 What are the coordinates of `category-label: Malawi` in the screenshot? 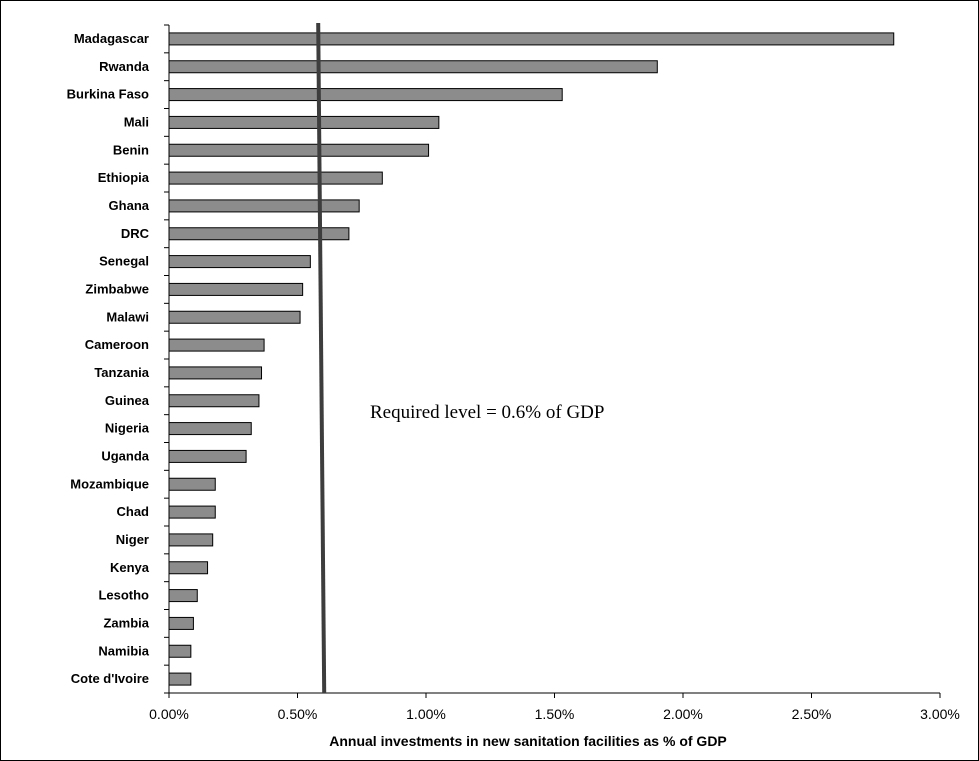 It's located at (127, 316).